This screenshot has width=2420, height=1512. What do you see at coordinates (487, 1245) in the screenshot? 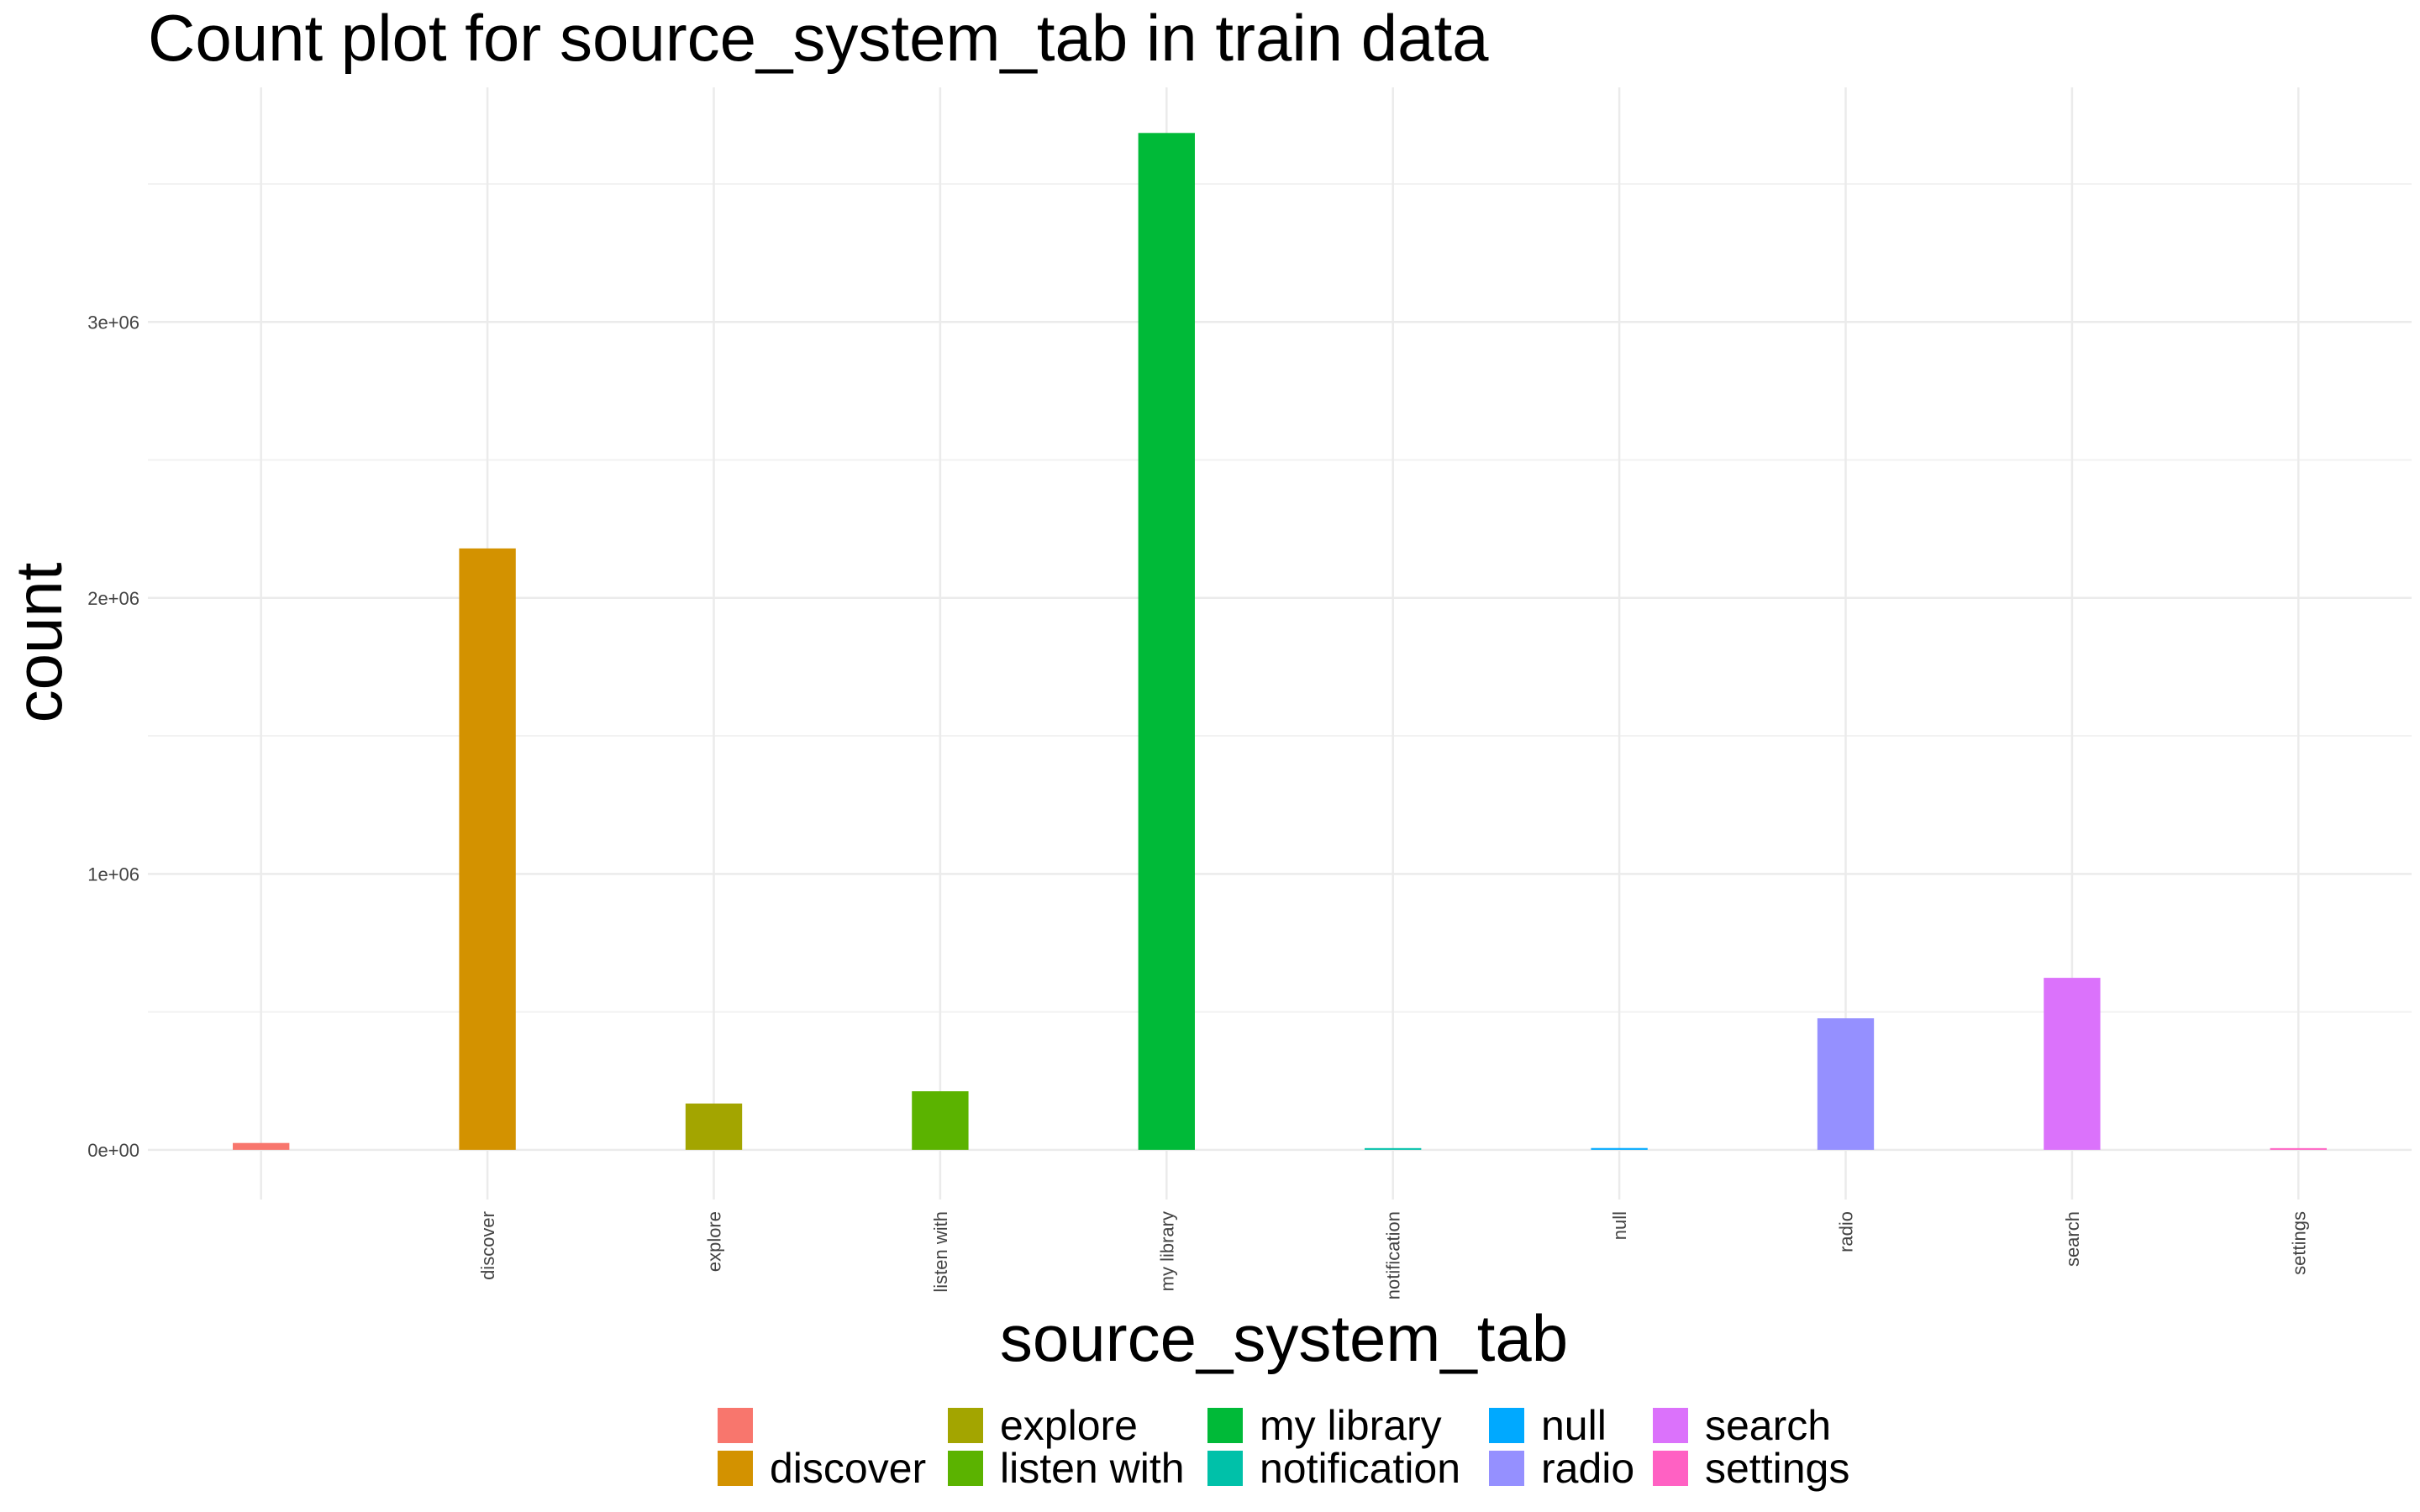
I see `x-tick-label: discover` at bounding box center [487, 1245].